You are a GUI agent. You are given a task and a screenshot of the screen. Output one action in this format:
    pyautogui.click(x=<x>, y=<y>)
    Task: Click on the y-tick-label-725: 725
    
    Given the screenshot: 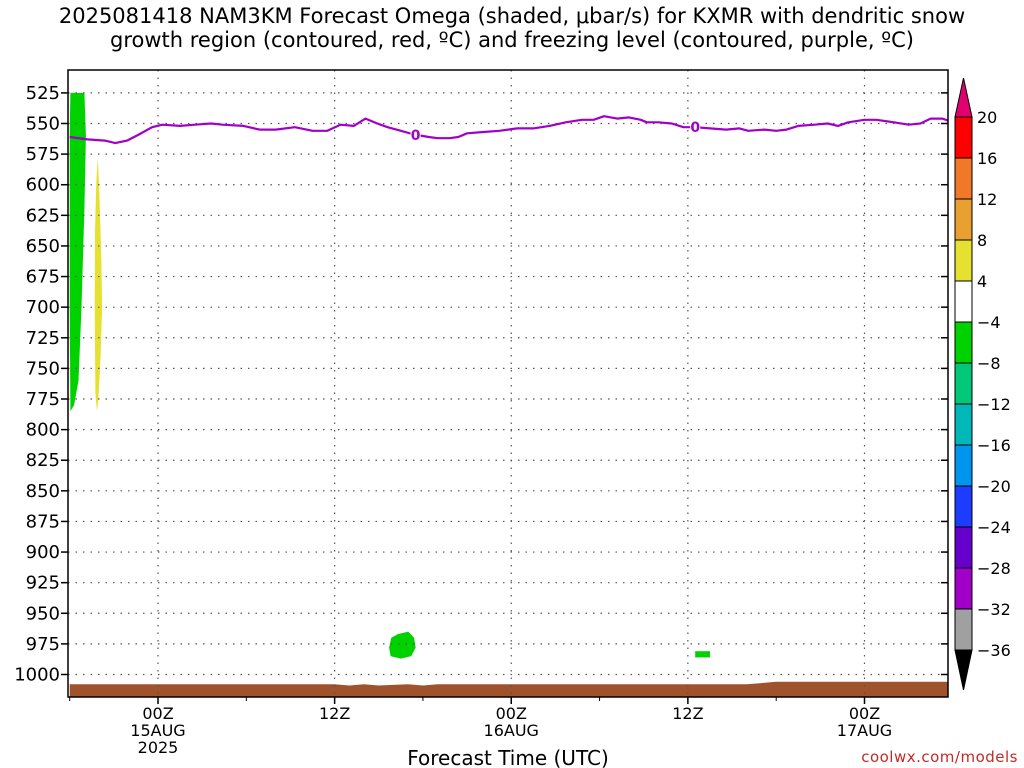 What is the action you would take?
    pyautogui.click(x=43, y=338)
    